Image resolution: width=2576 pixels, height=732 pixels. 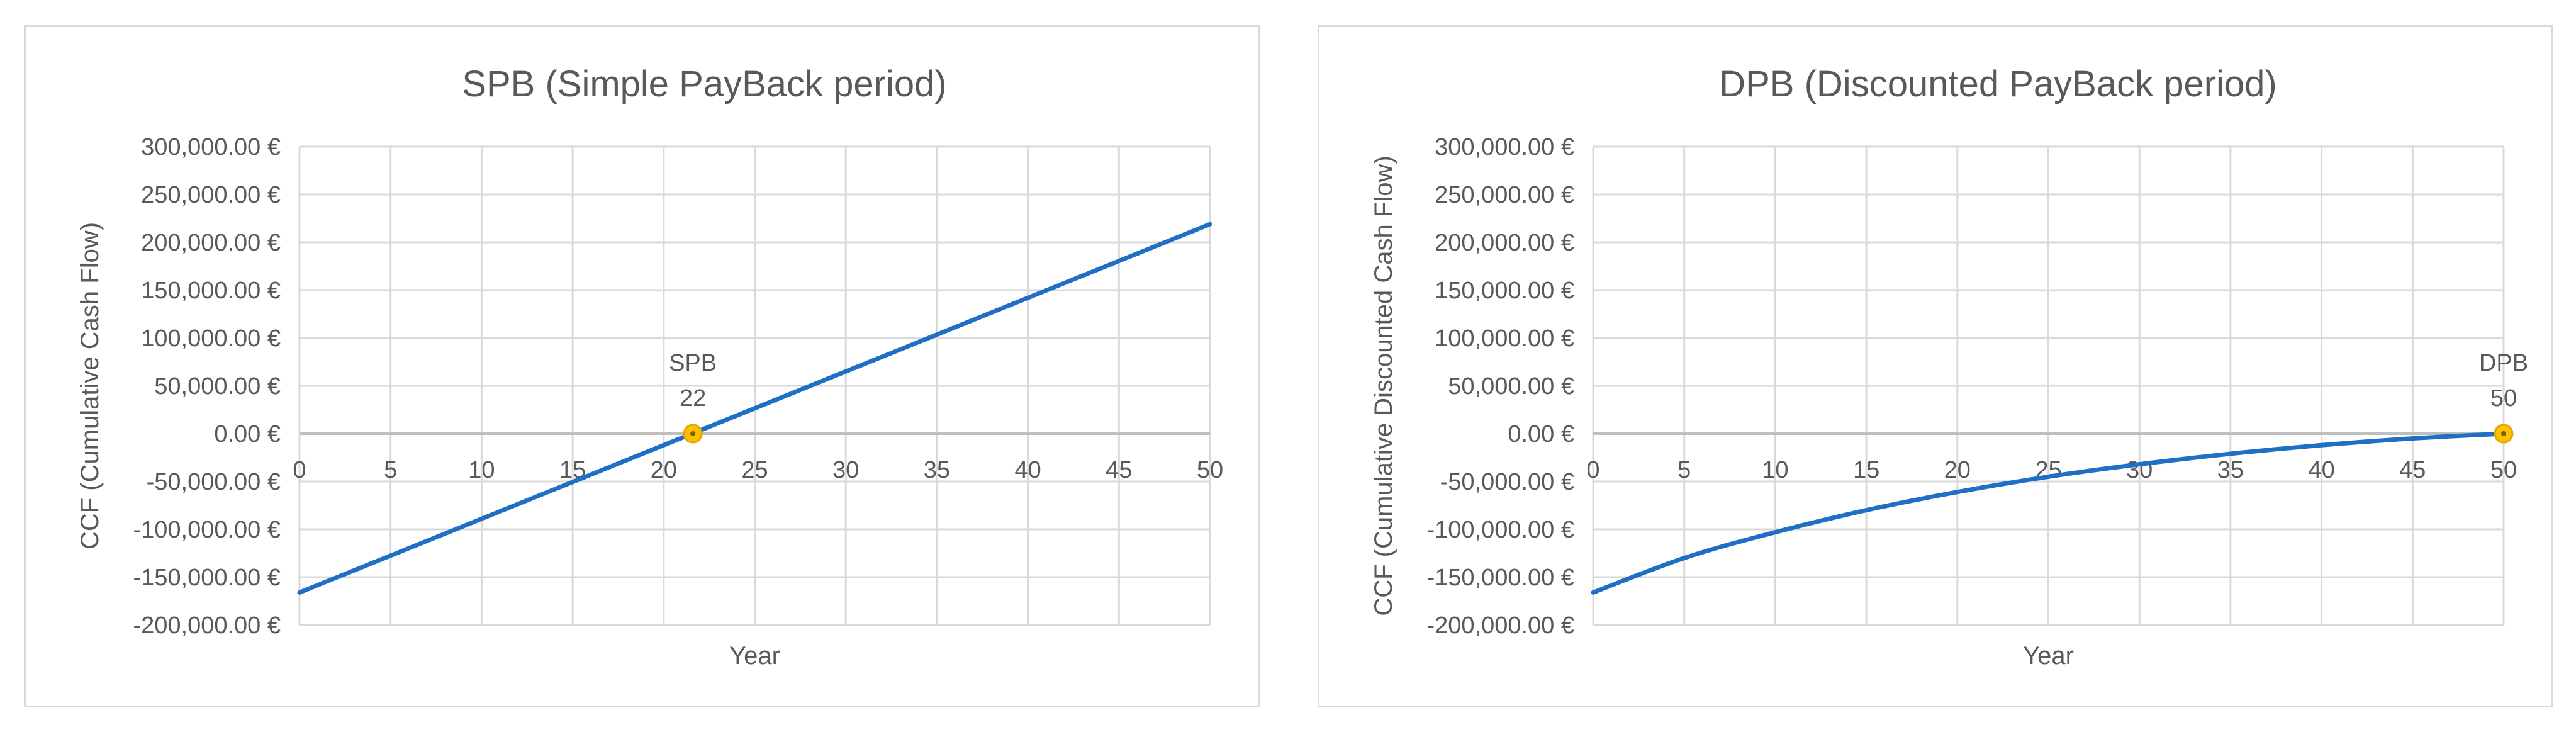 What do you see at coordinates (1998, 84) in the screenshot?
I see `chart-title: DPB (Discounted PayBack period)` at bounding box center [1998, 84].